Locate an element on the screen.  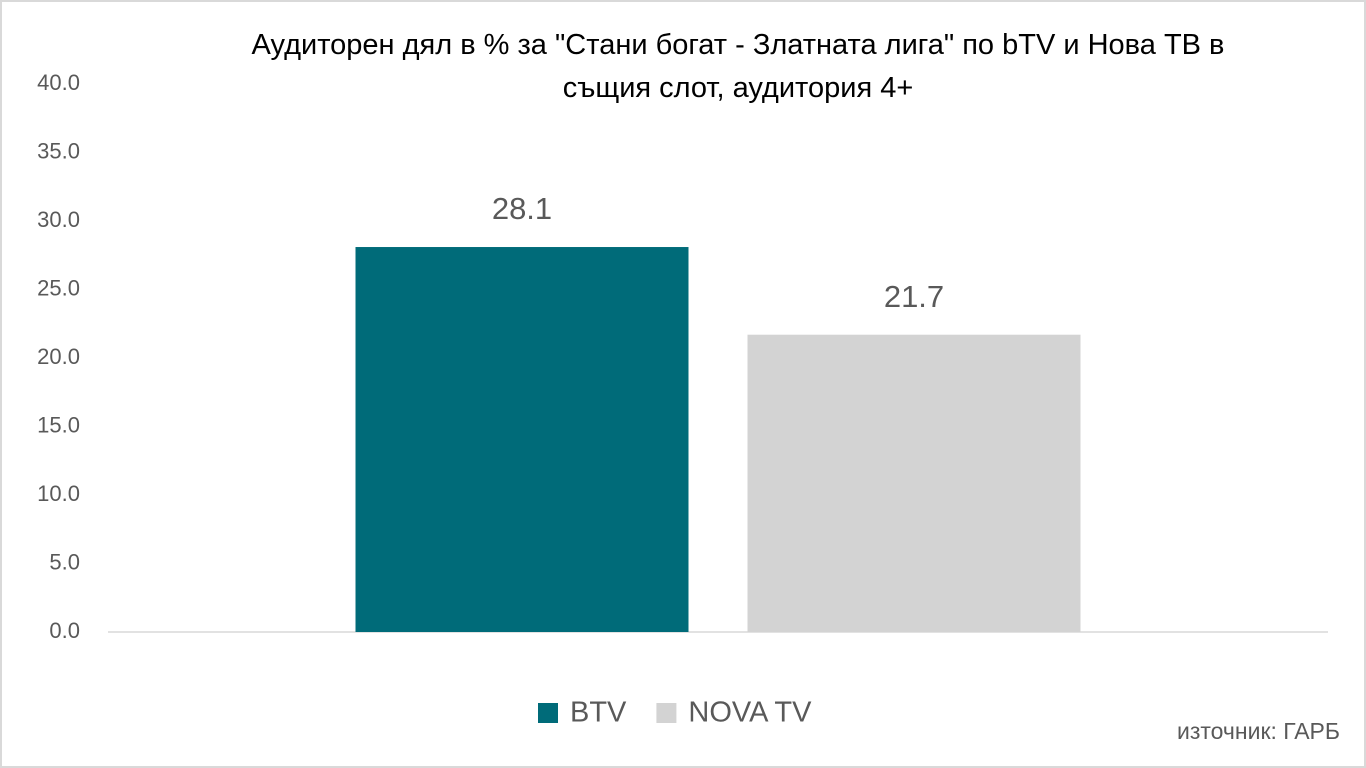
y-tick-label: 0.0 is located at coordinates (64, 630).